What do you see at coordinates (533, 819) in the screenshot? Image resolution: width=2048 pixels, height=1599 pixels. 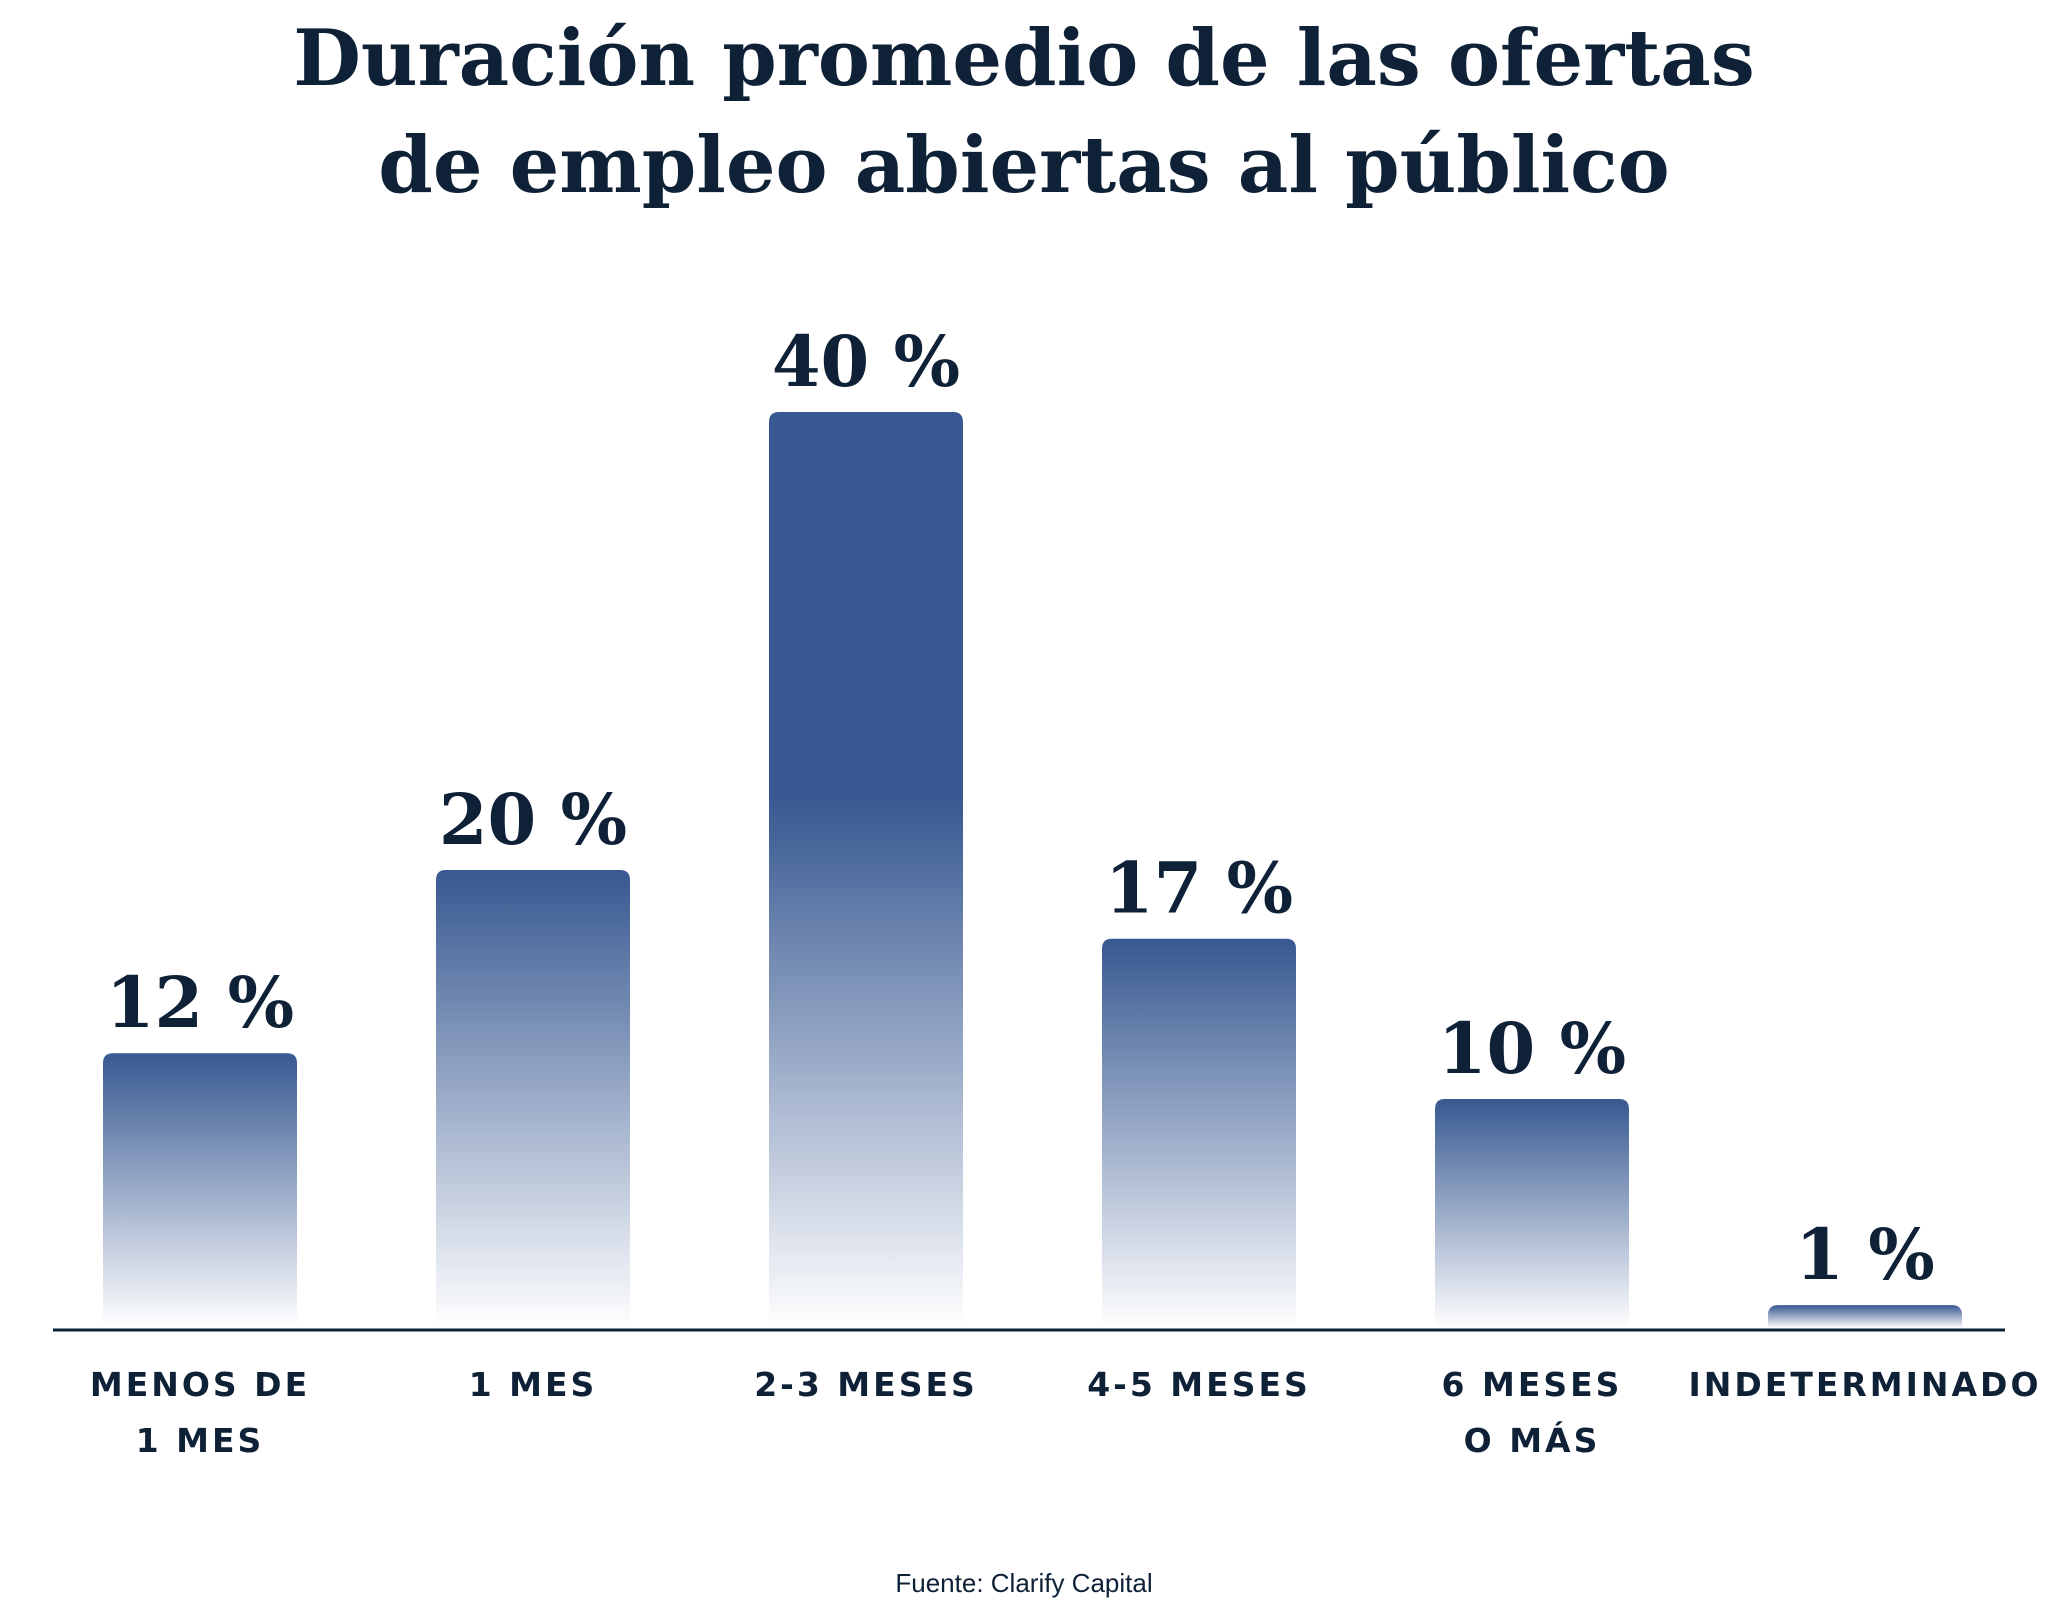 I see `data-label-1: 20 %` at bounding box center [533, 819].